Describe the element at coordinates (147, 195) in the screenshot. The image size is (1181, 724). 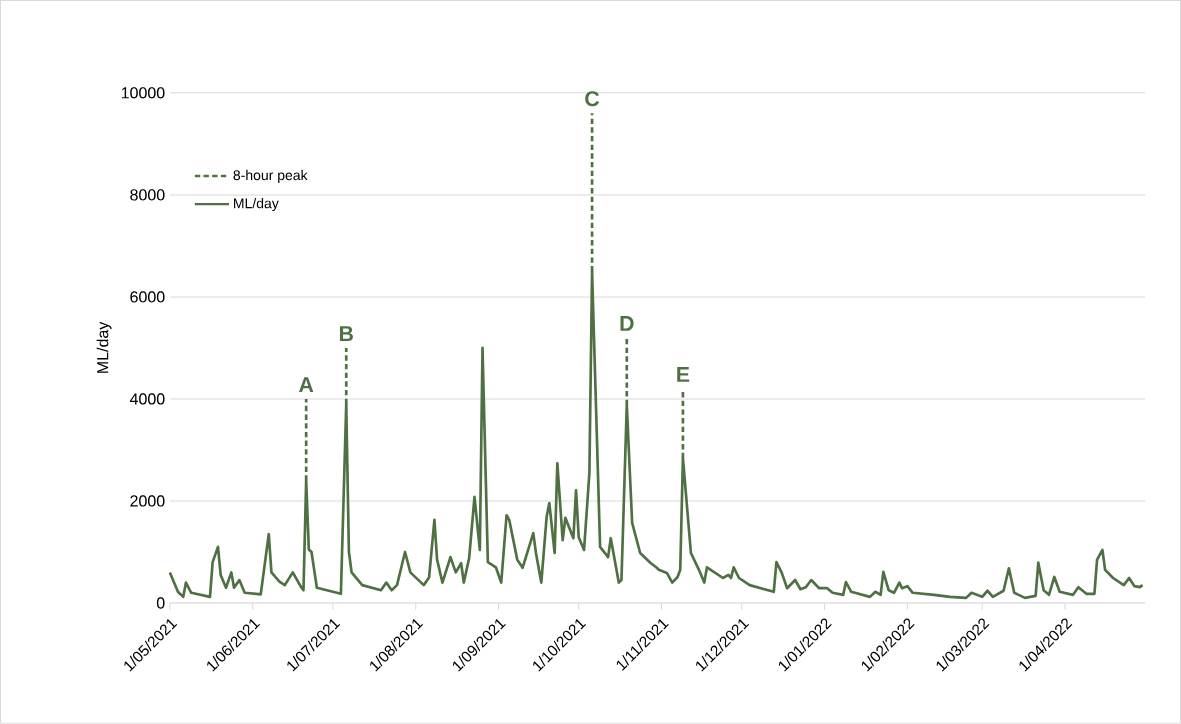
I see `y-tick-label: 8000` at that location.